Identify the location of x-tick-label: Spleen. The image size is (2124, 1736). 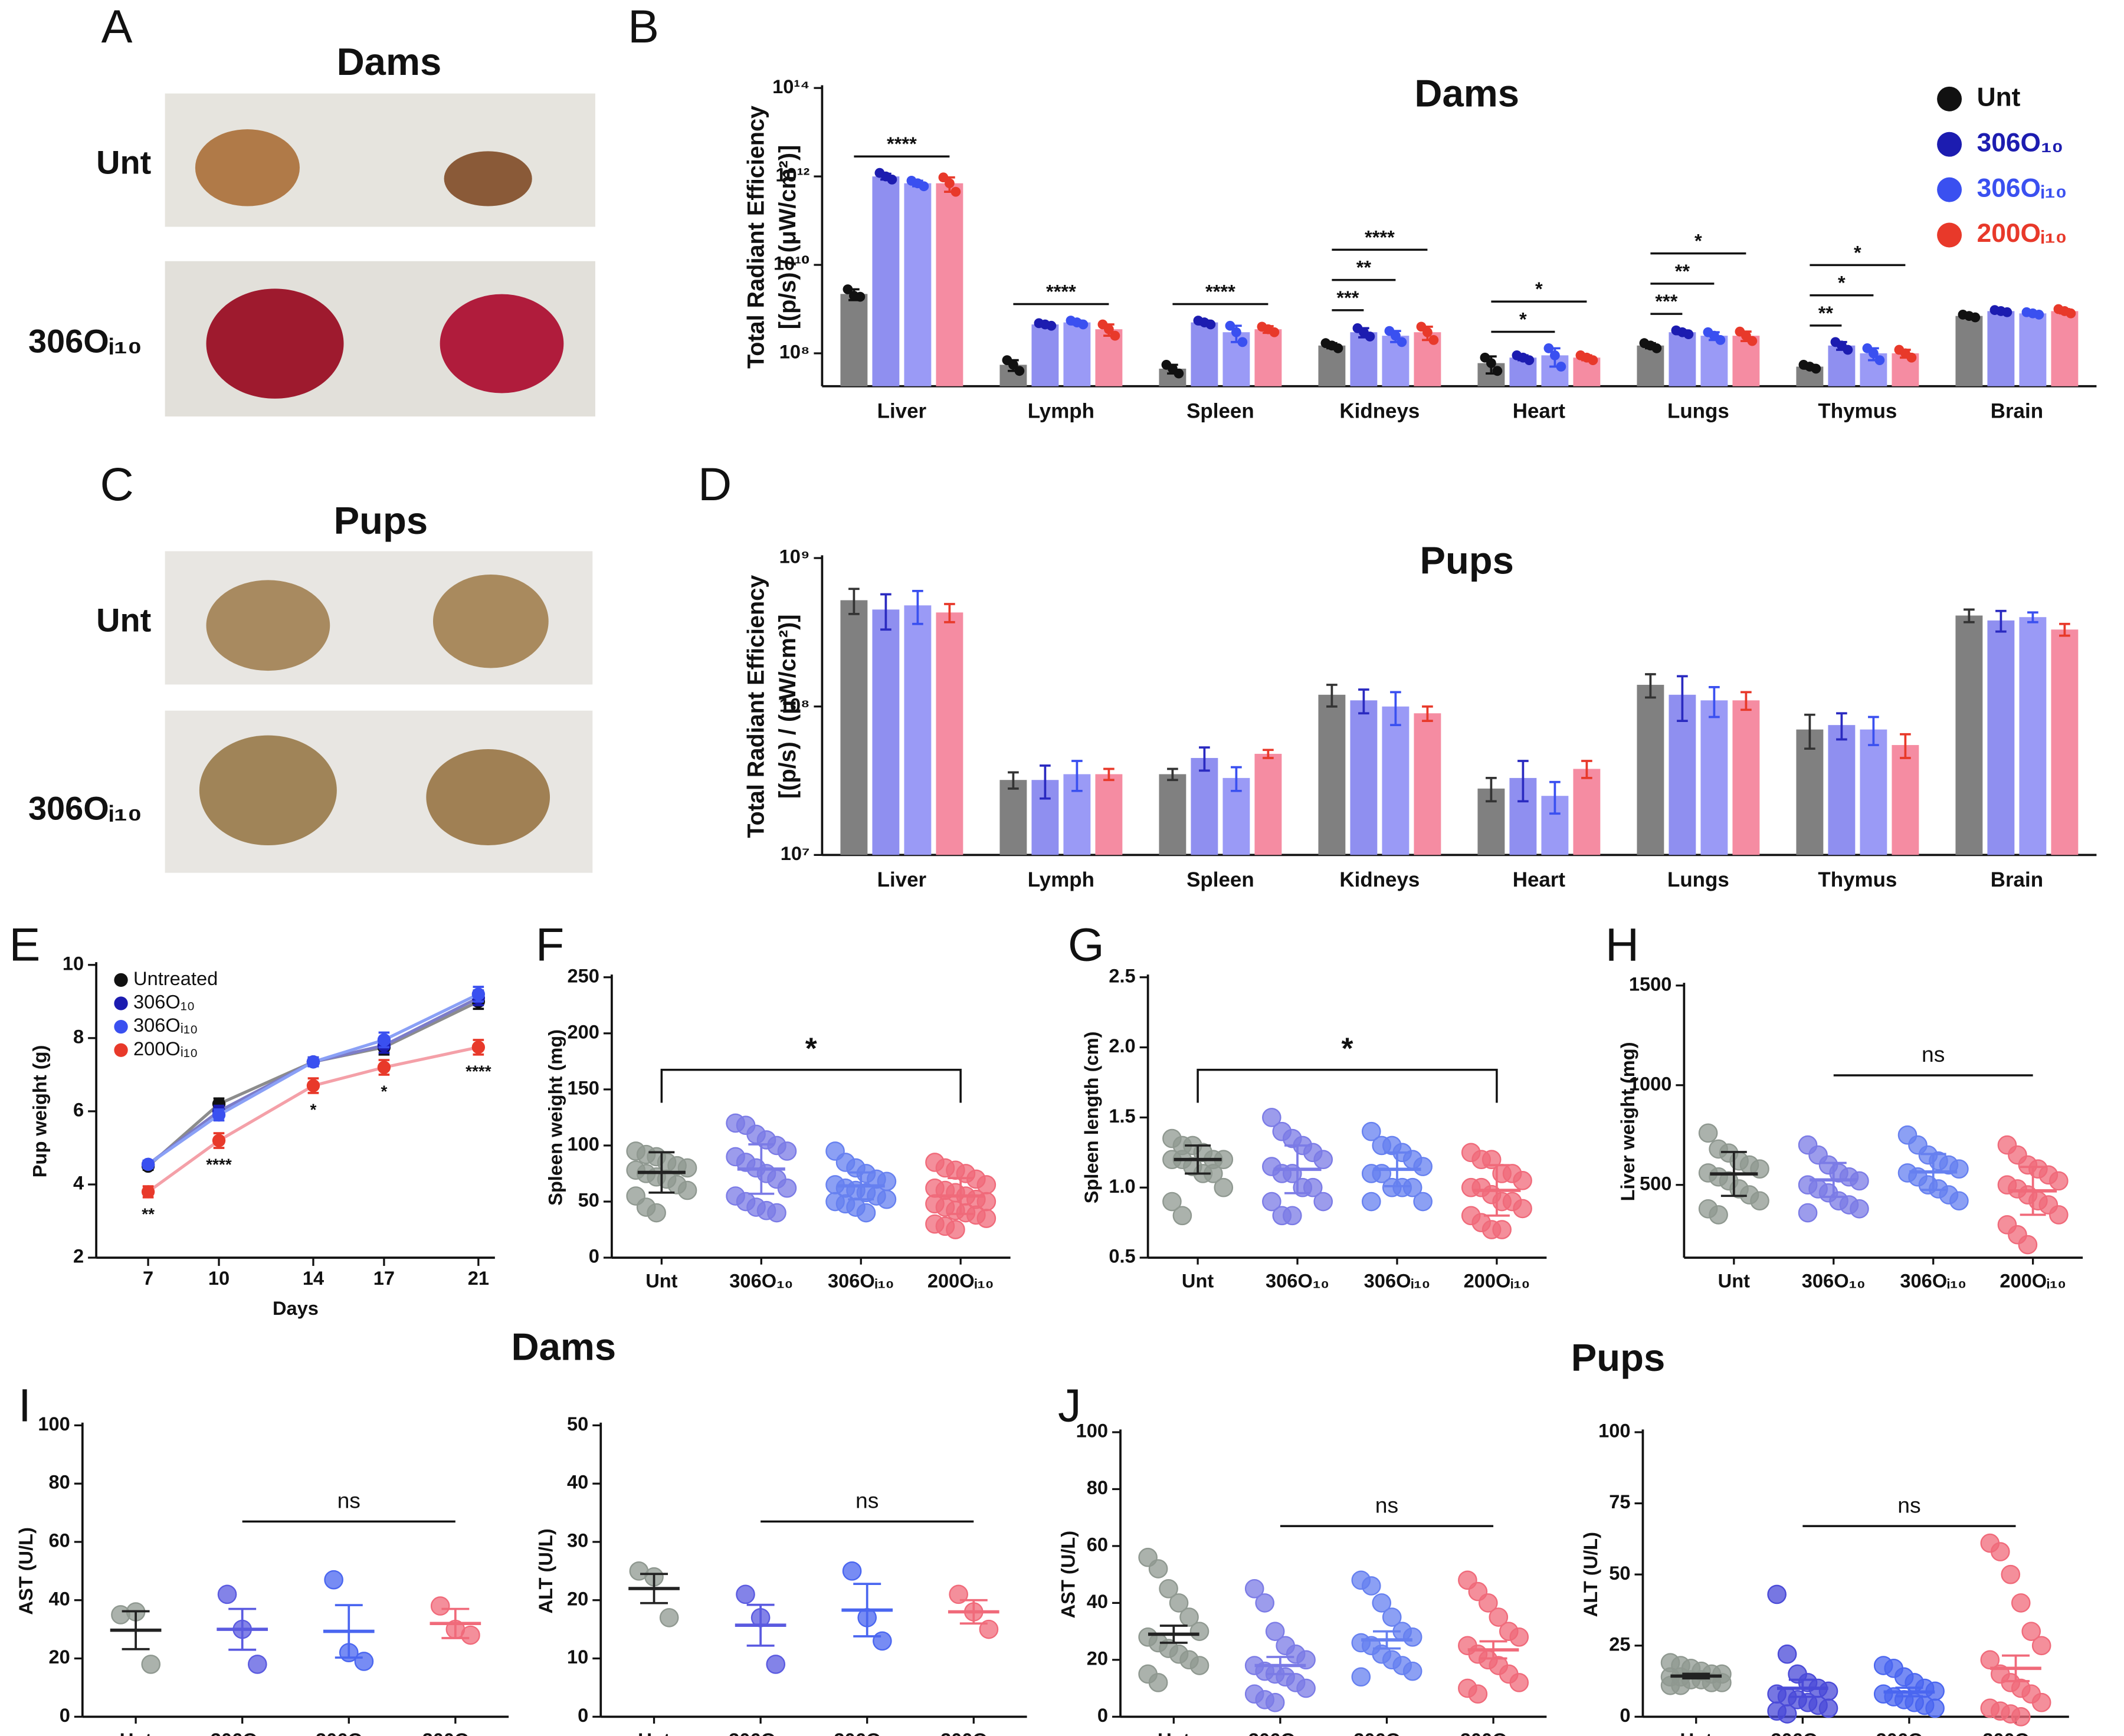
(1220, 410).